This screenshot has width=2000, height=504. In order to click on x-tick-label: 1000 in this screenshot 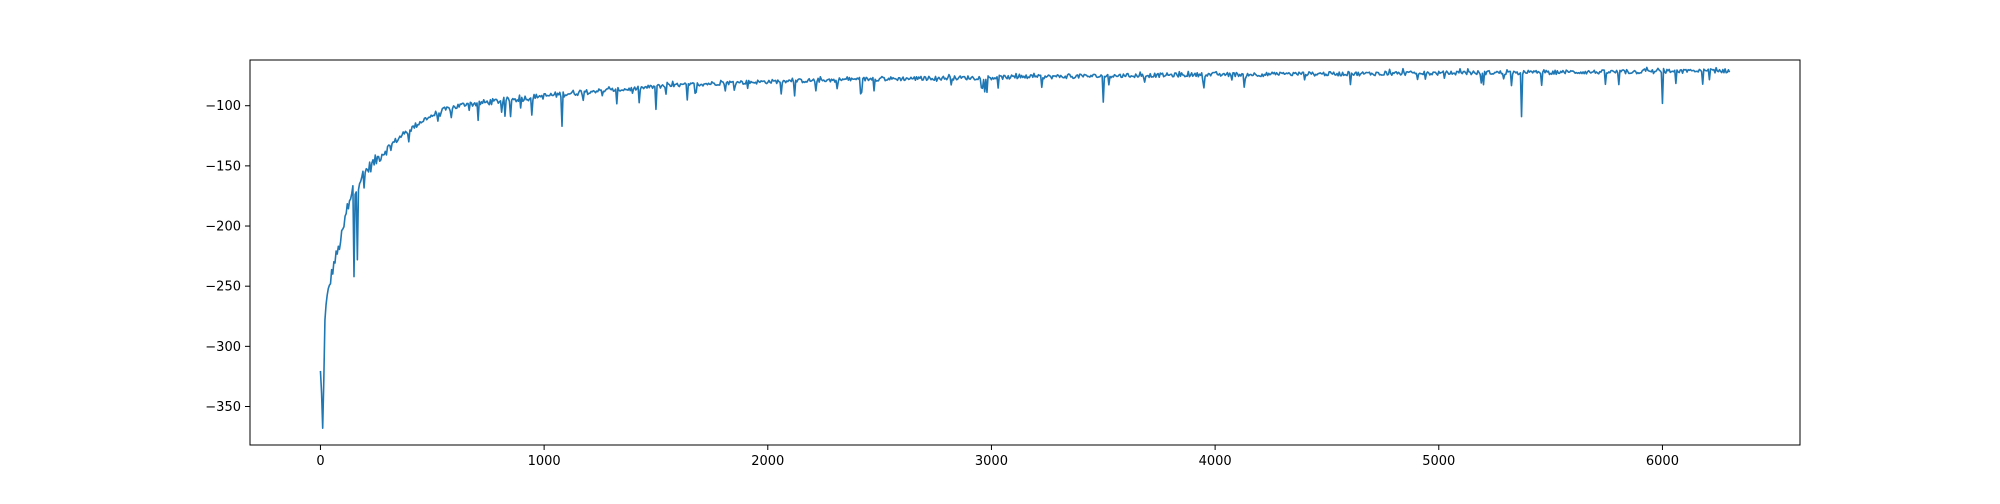, I will do `click(544, 461)`.